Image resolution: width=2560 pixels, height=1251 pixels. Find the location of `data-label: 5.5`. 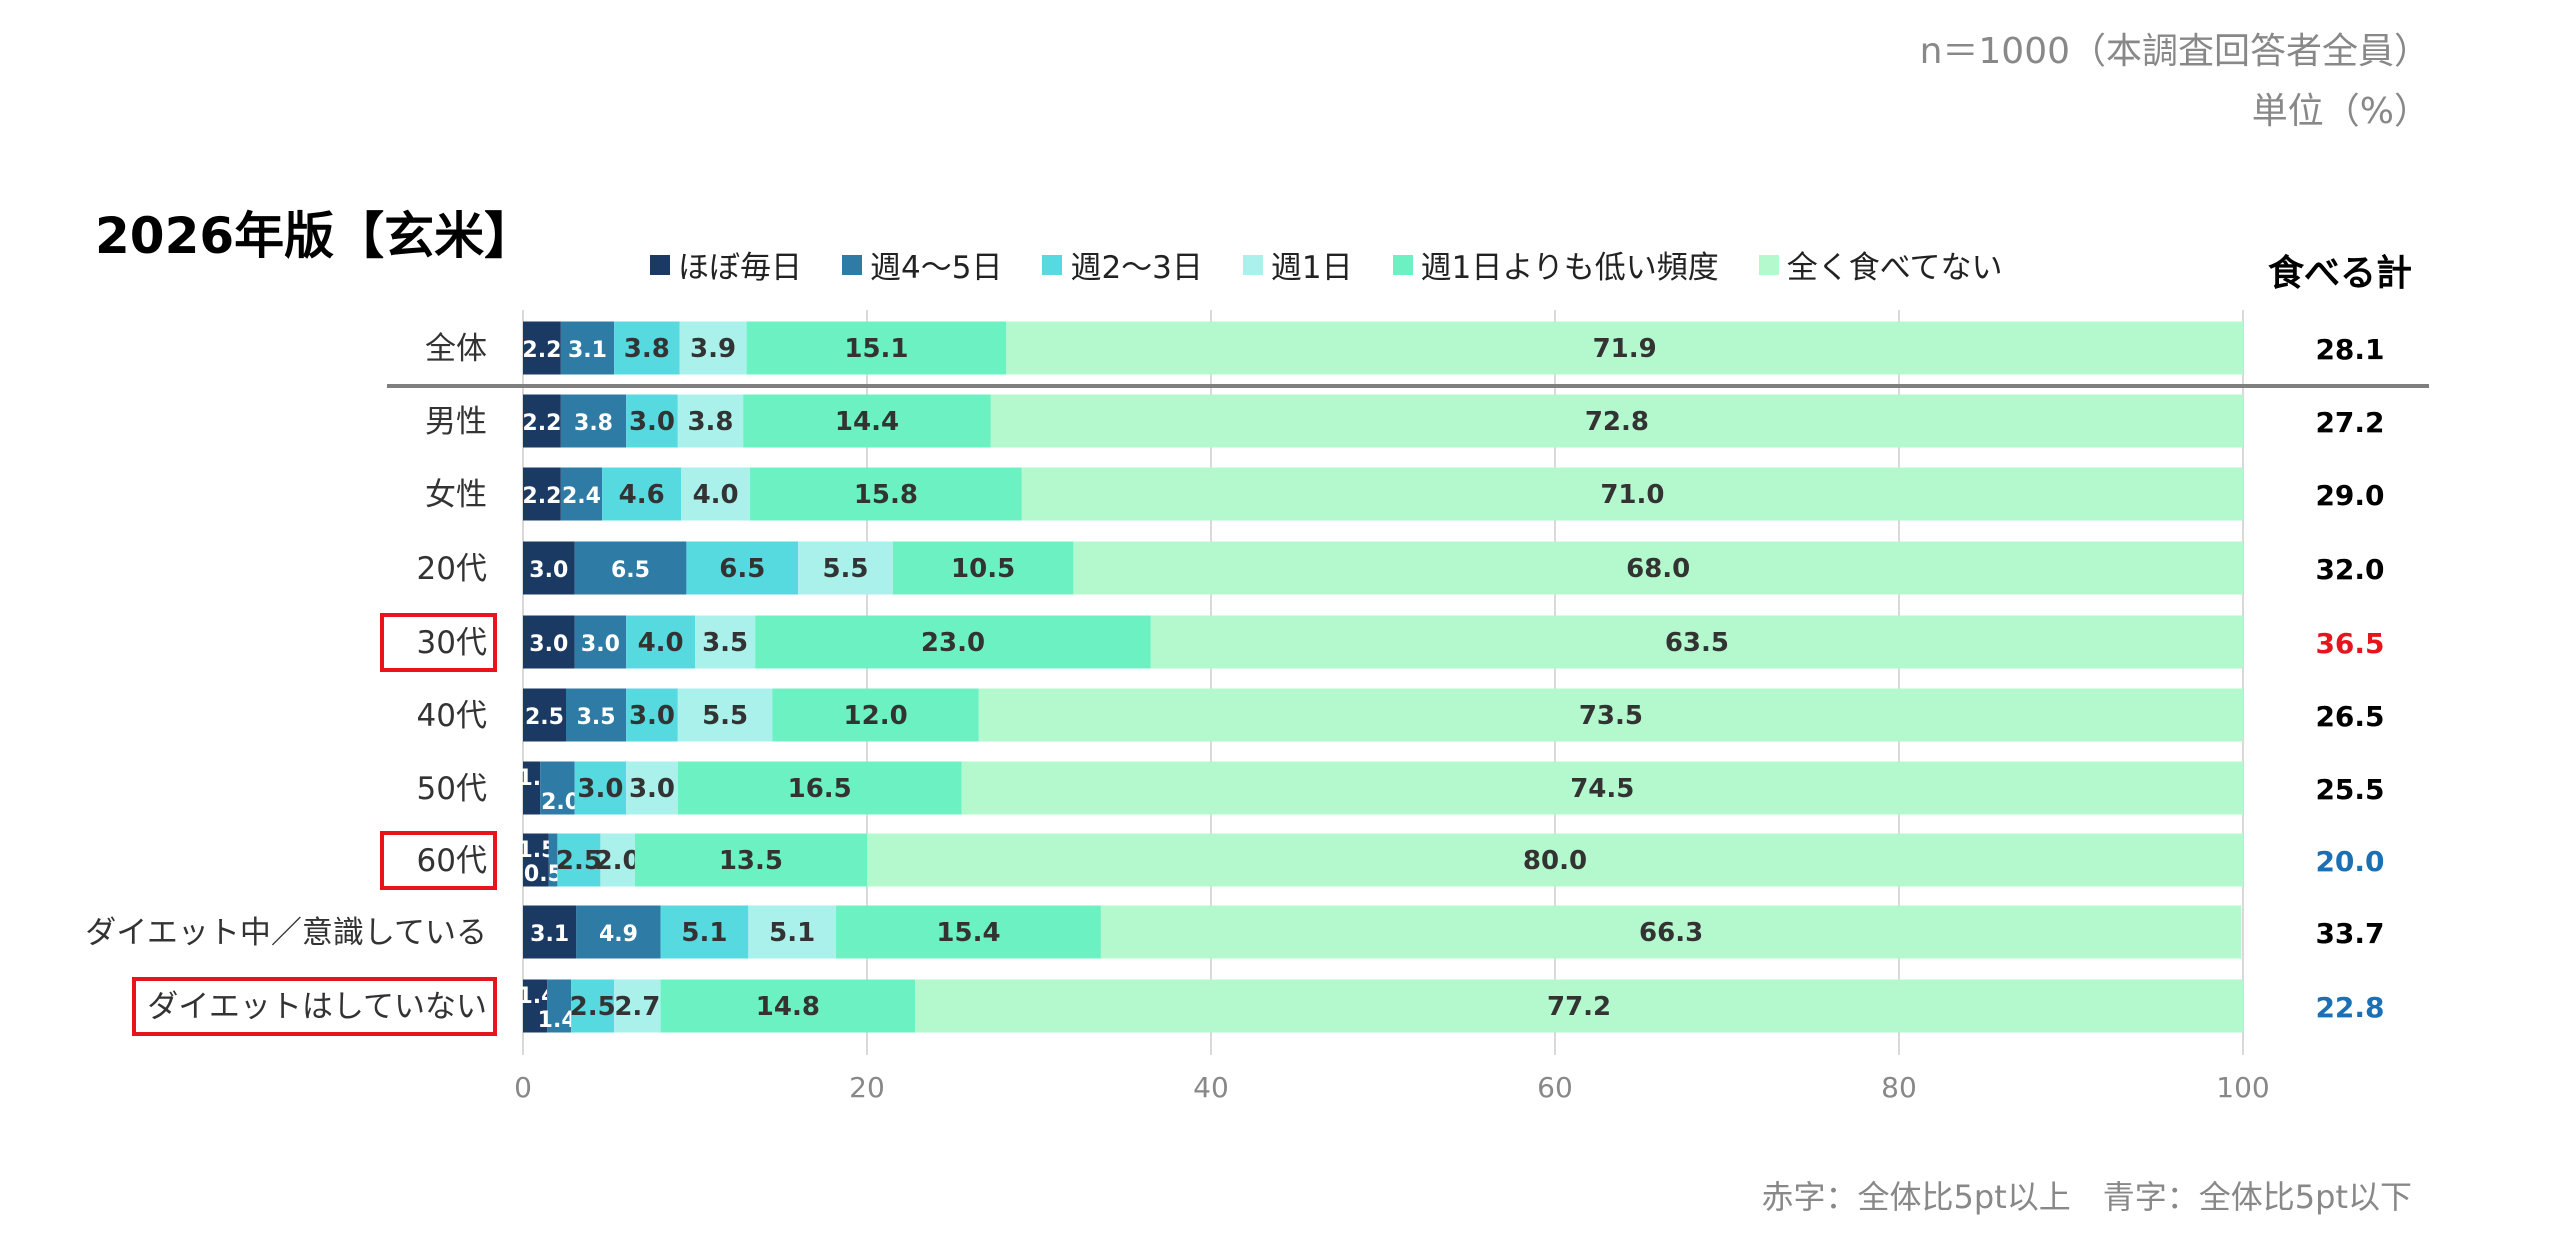

data-label: 5.5 is located at coordinates (725, 716).